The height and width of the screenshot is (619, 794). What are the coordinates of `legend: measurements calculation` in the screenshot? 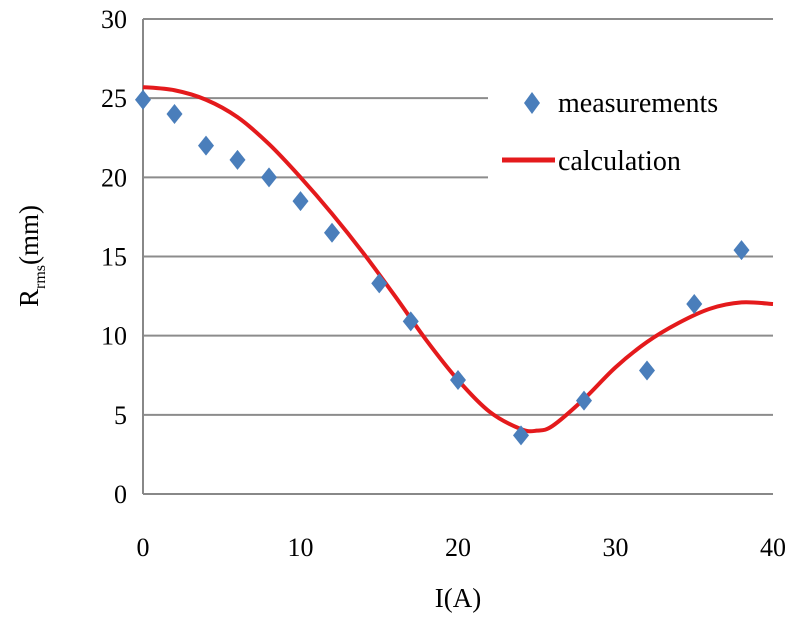 It's located at (610, 132).